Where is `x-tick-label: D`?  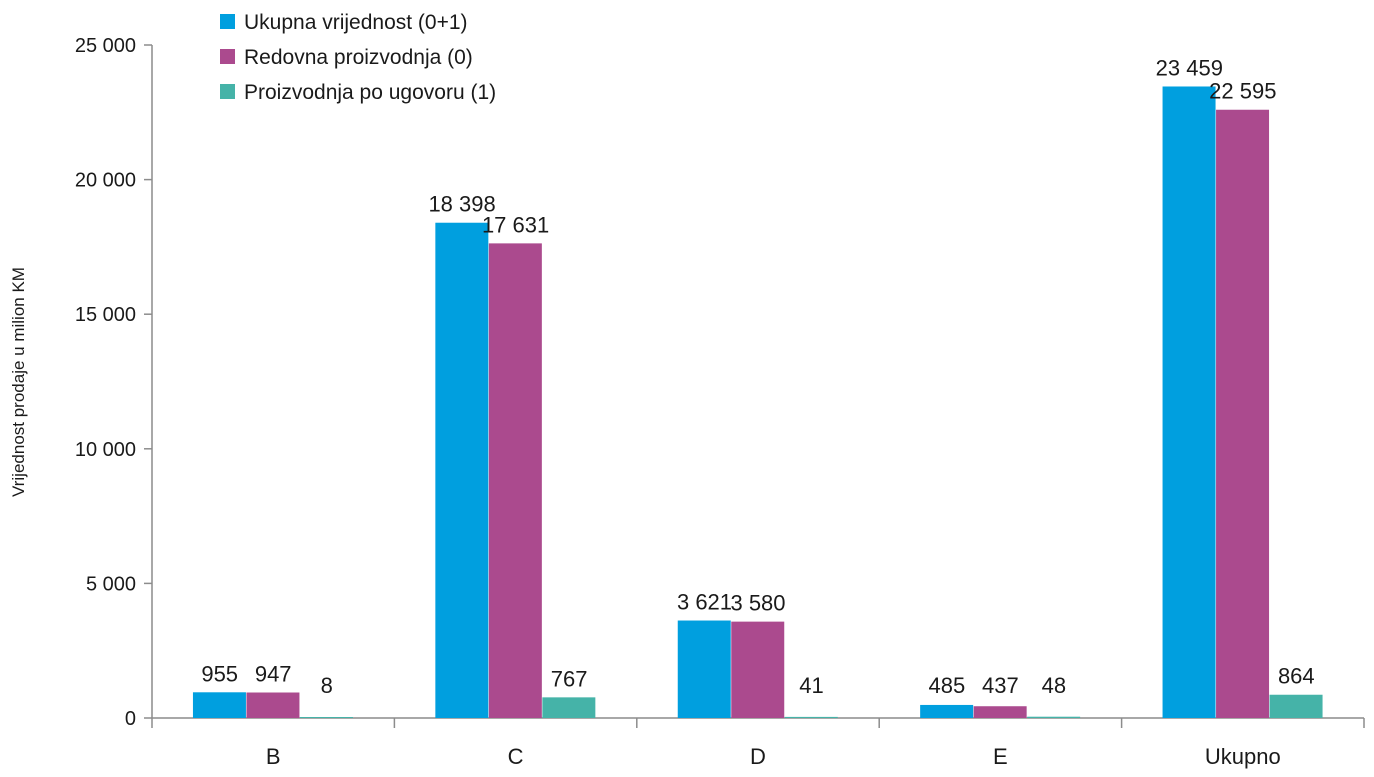 x-tick-label: D is located at coordinates (758, 756).